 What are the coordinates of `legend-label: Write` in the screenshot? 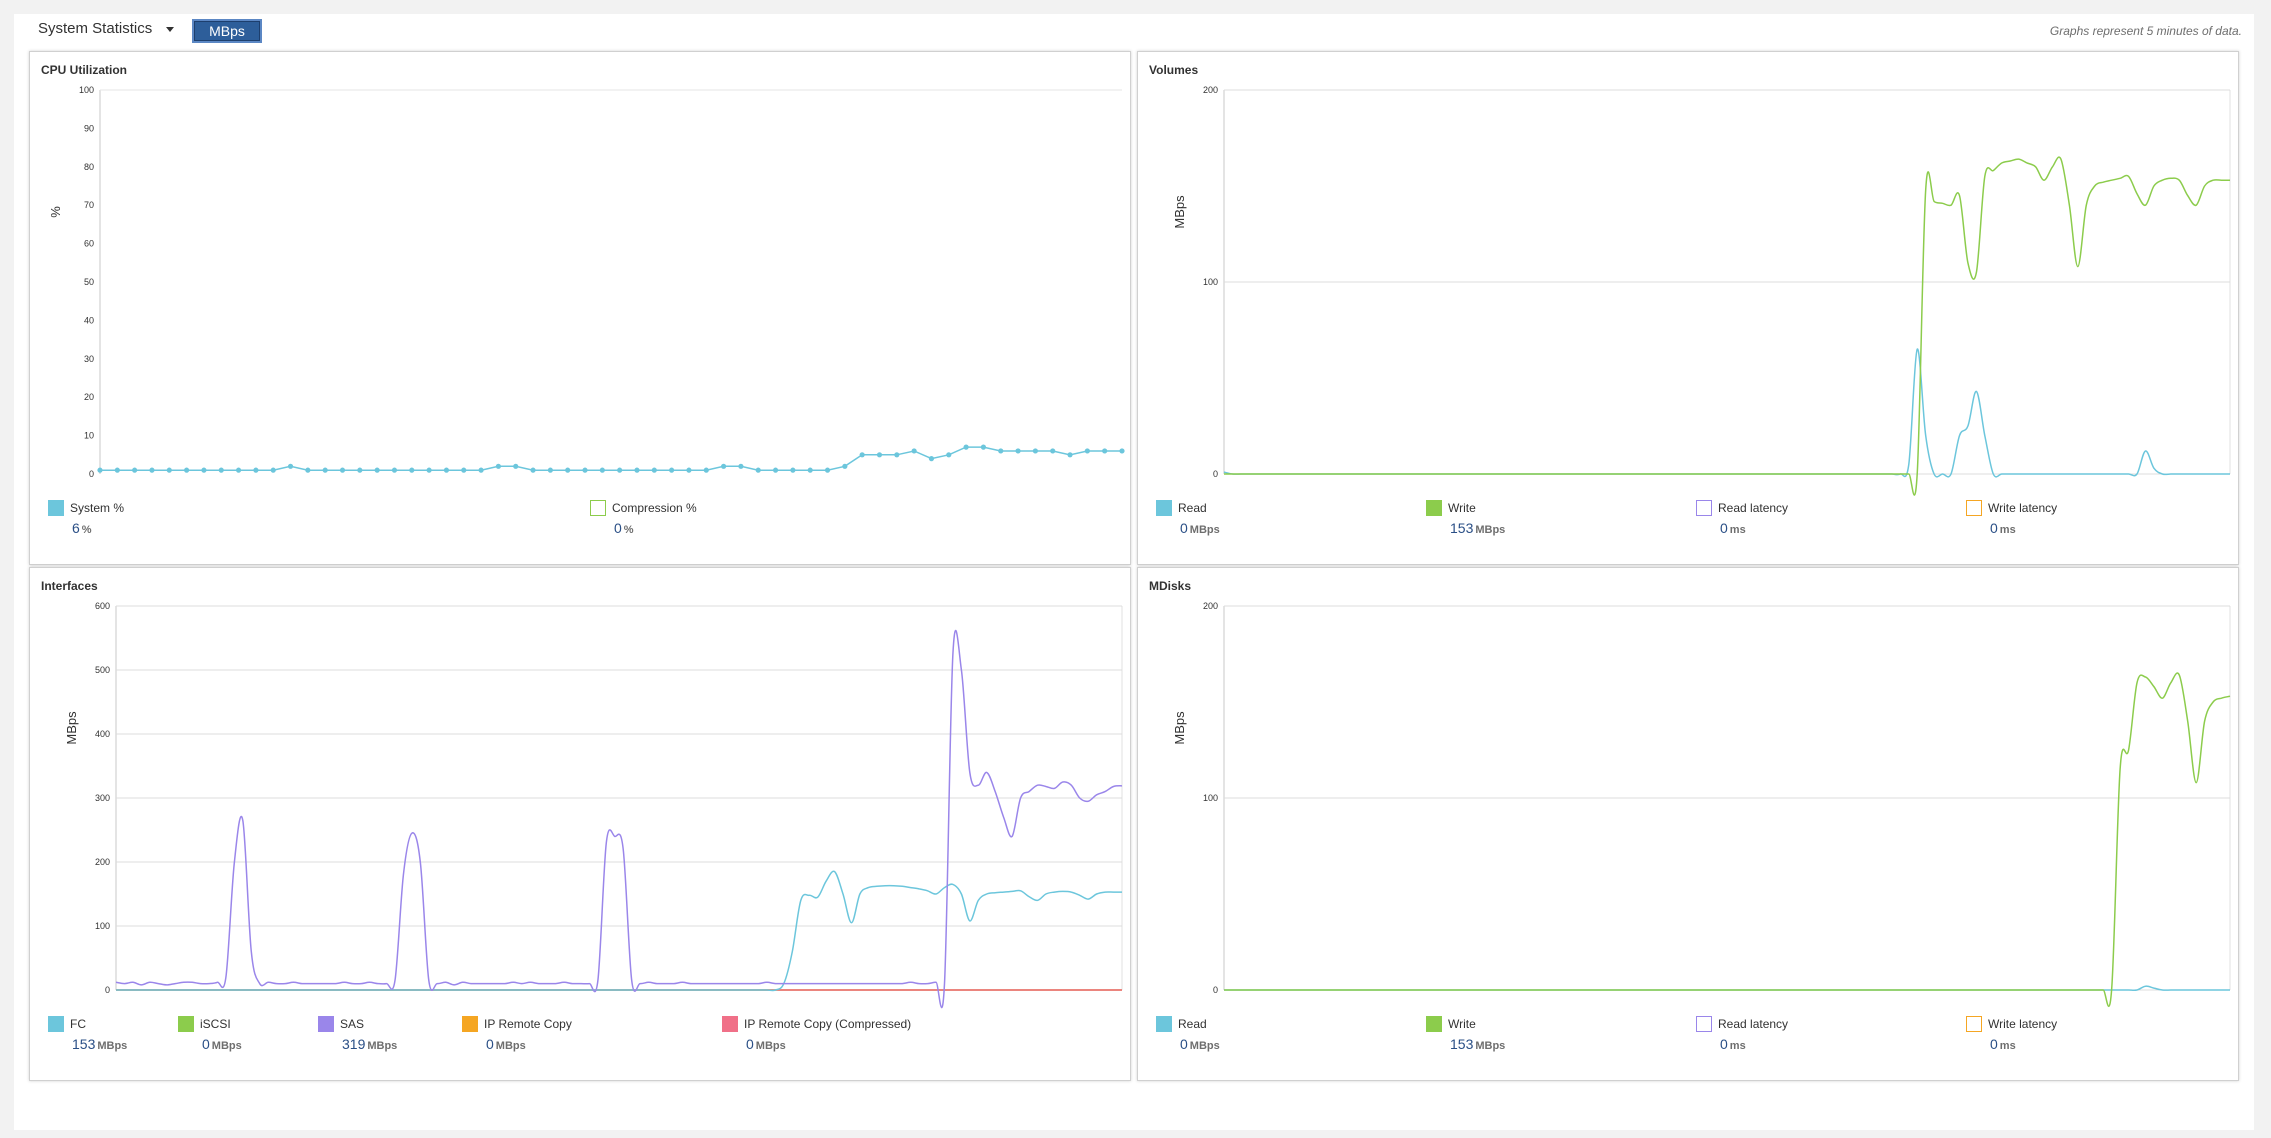 It's located at (1462, 1024).